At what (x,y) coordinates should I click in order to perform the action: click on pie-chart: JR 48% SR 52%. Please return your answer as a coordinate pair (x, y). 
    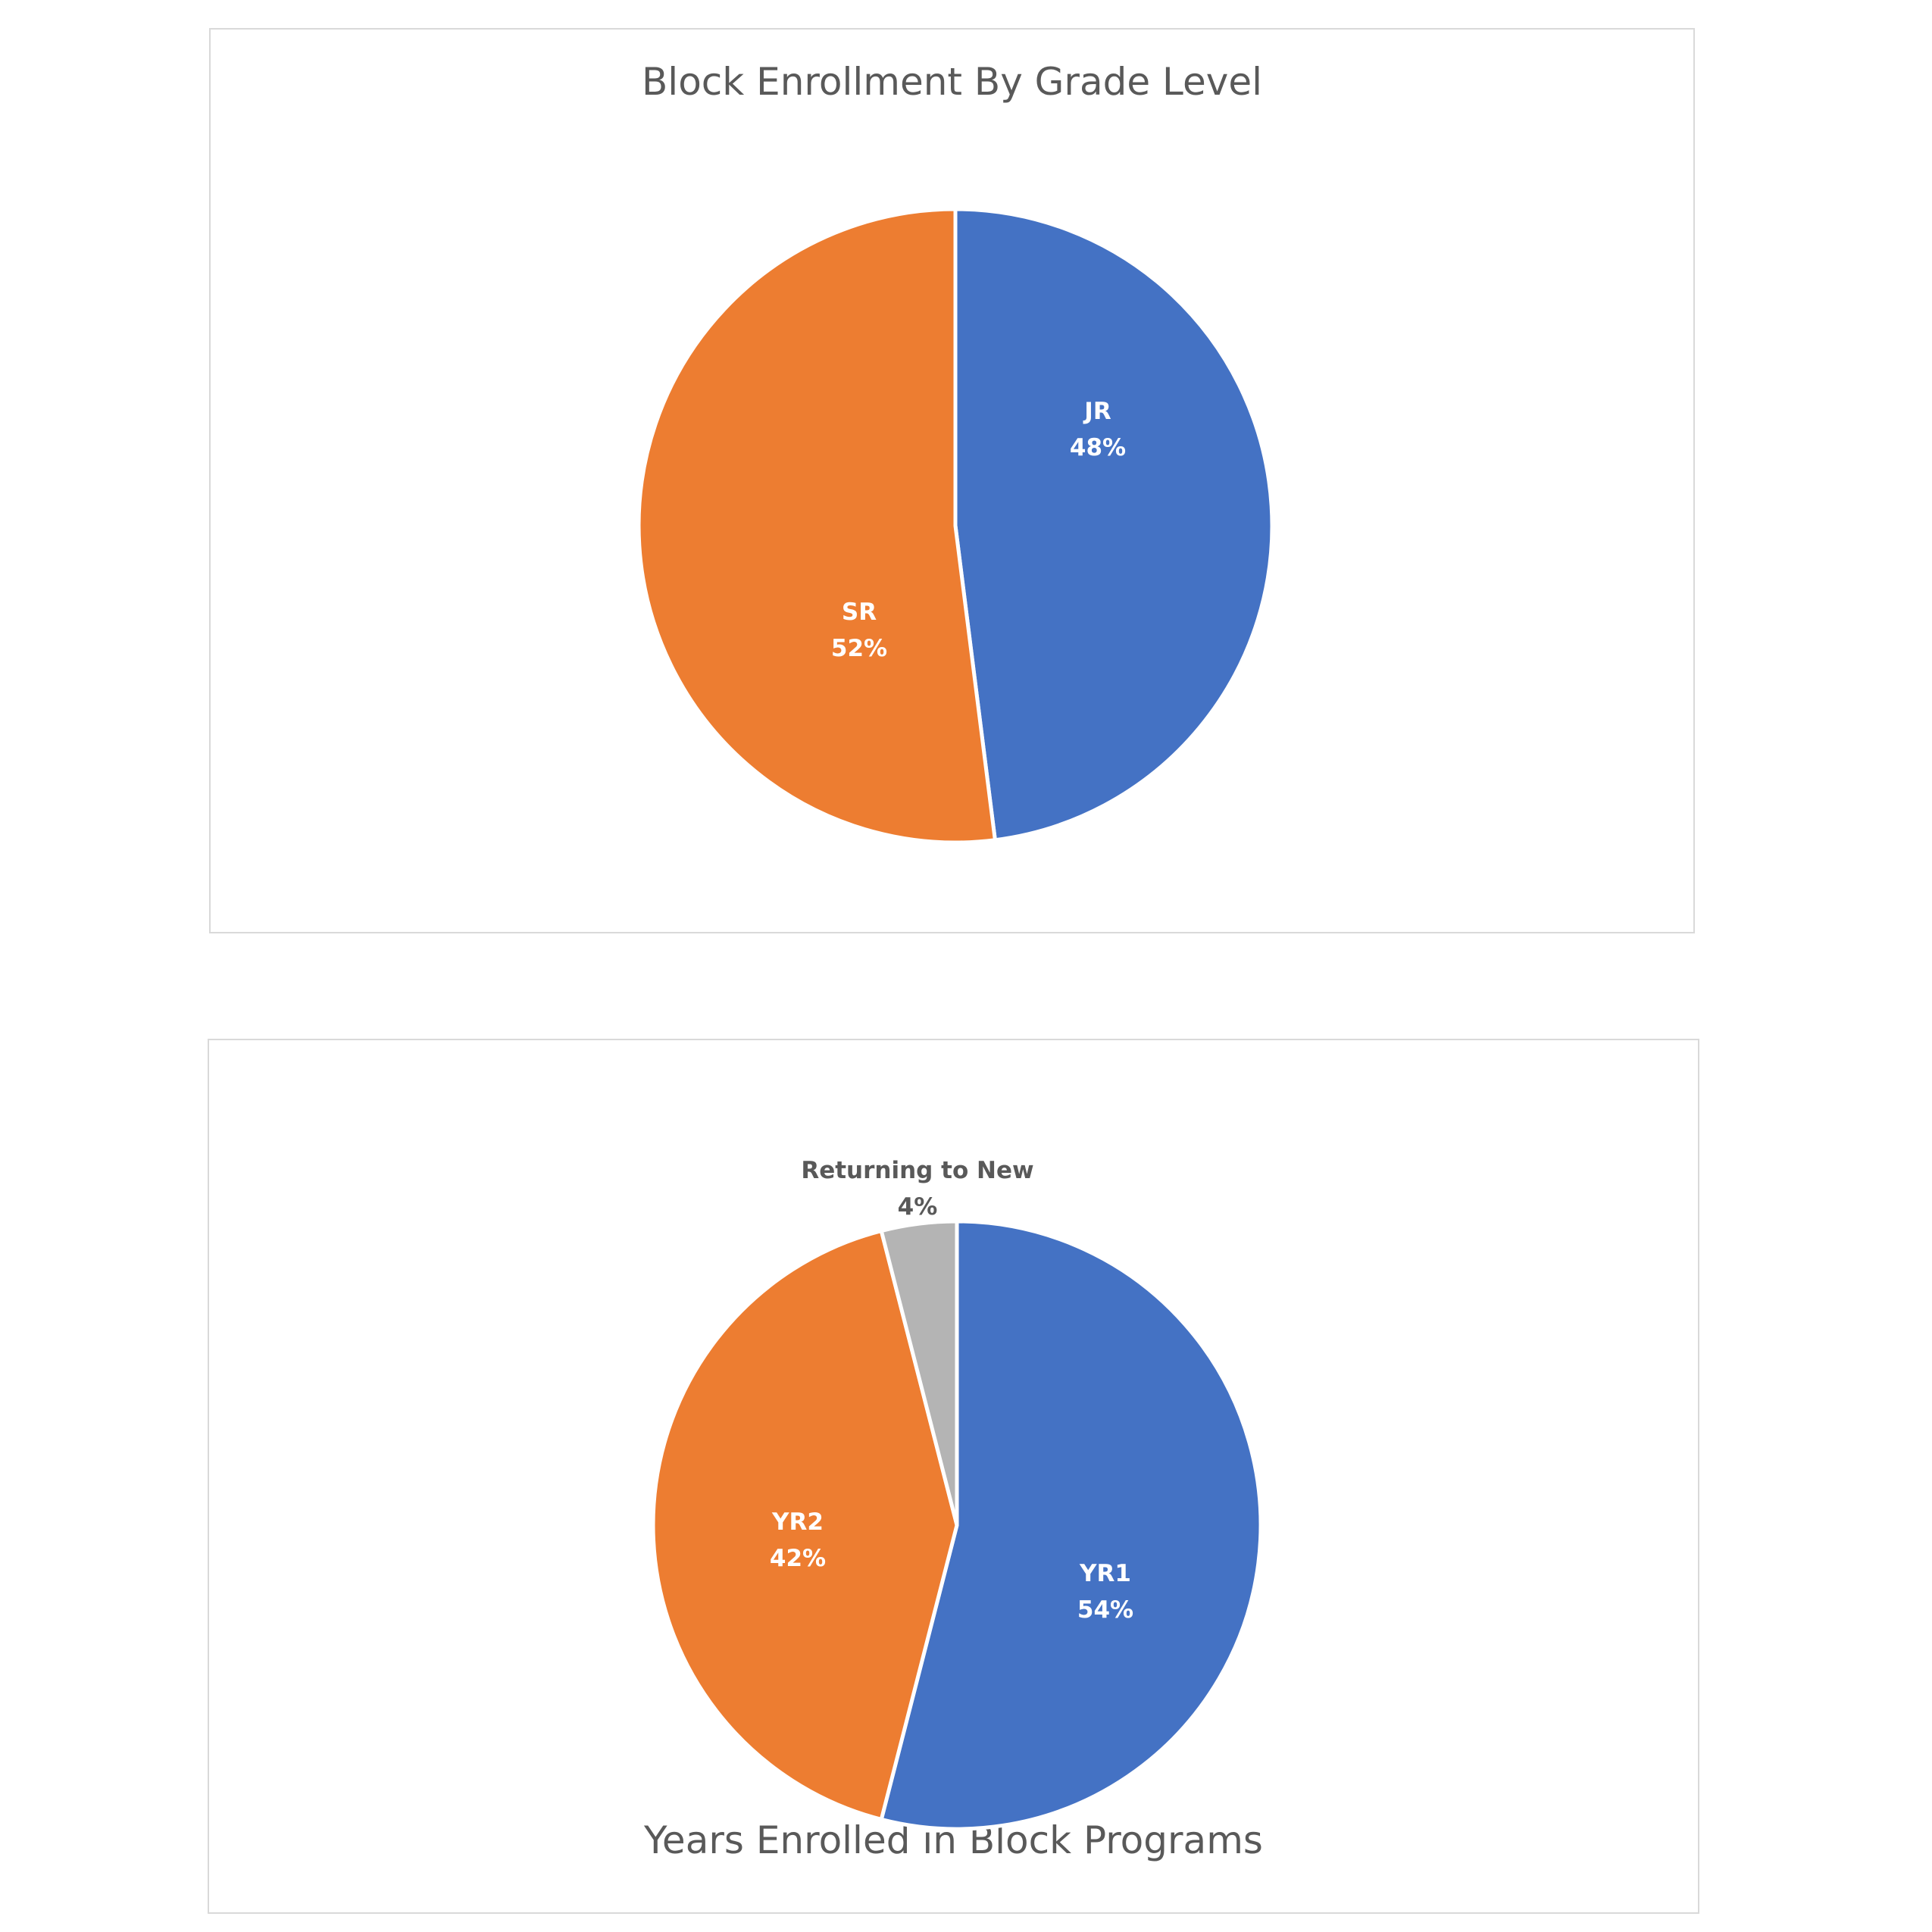
    Looking at the image, I should click on (955, 526).